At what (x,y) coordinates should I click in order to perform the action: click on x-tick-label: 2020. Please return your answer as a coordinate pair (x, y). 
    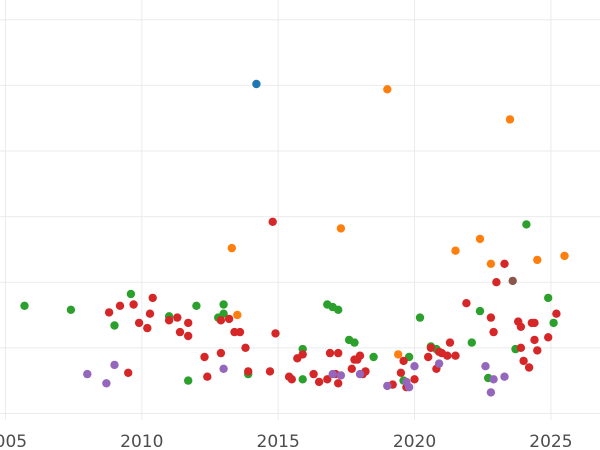
    Looking at the image, I should click on (414, 441).